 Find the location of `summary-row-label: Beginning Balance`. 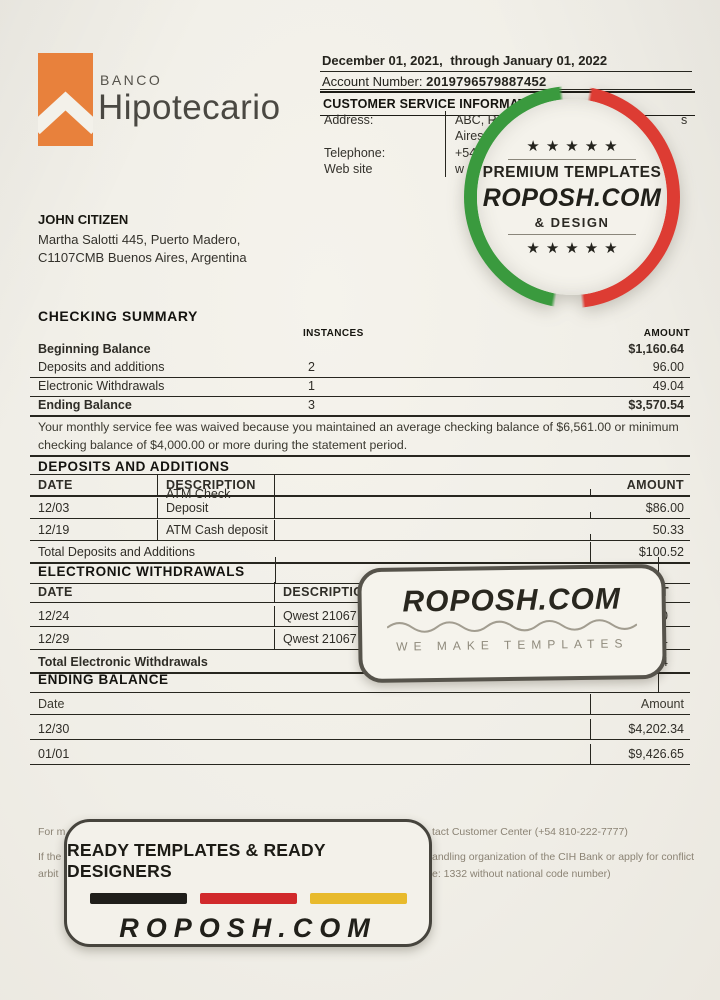

summary-row-label: Beginning Balance is located at coordinates (94, 349).